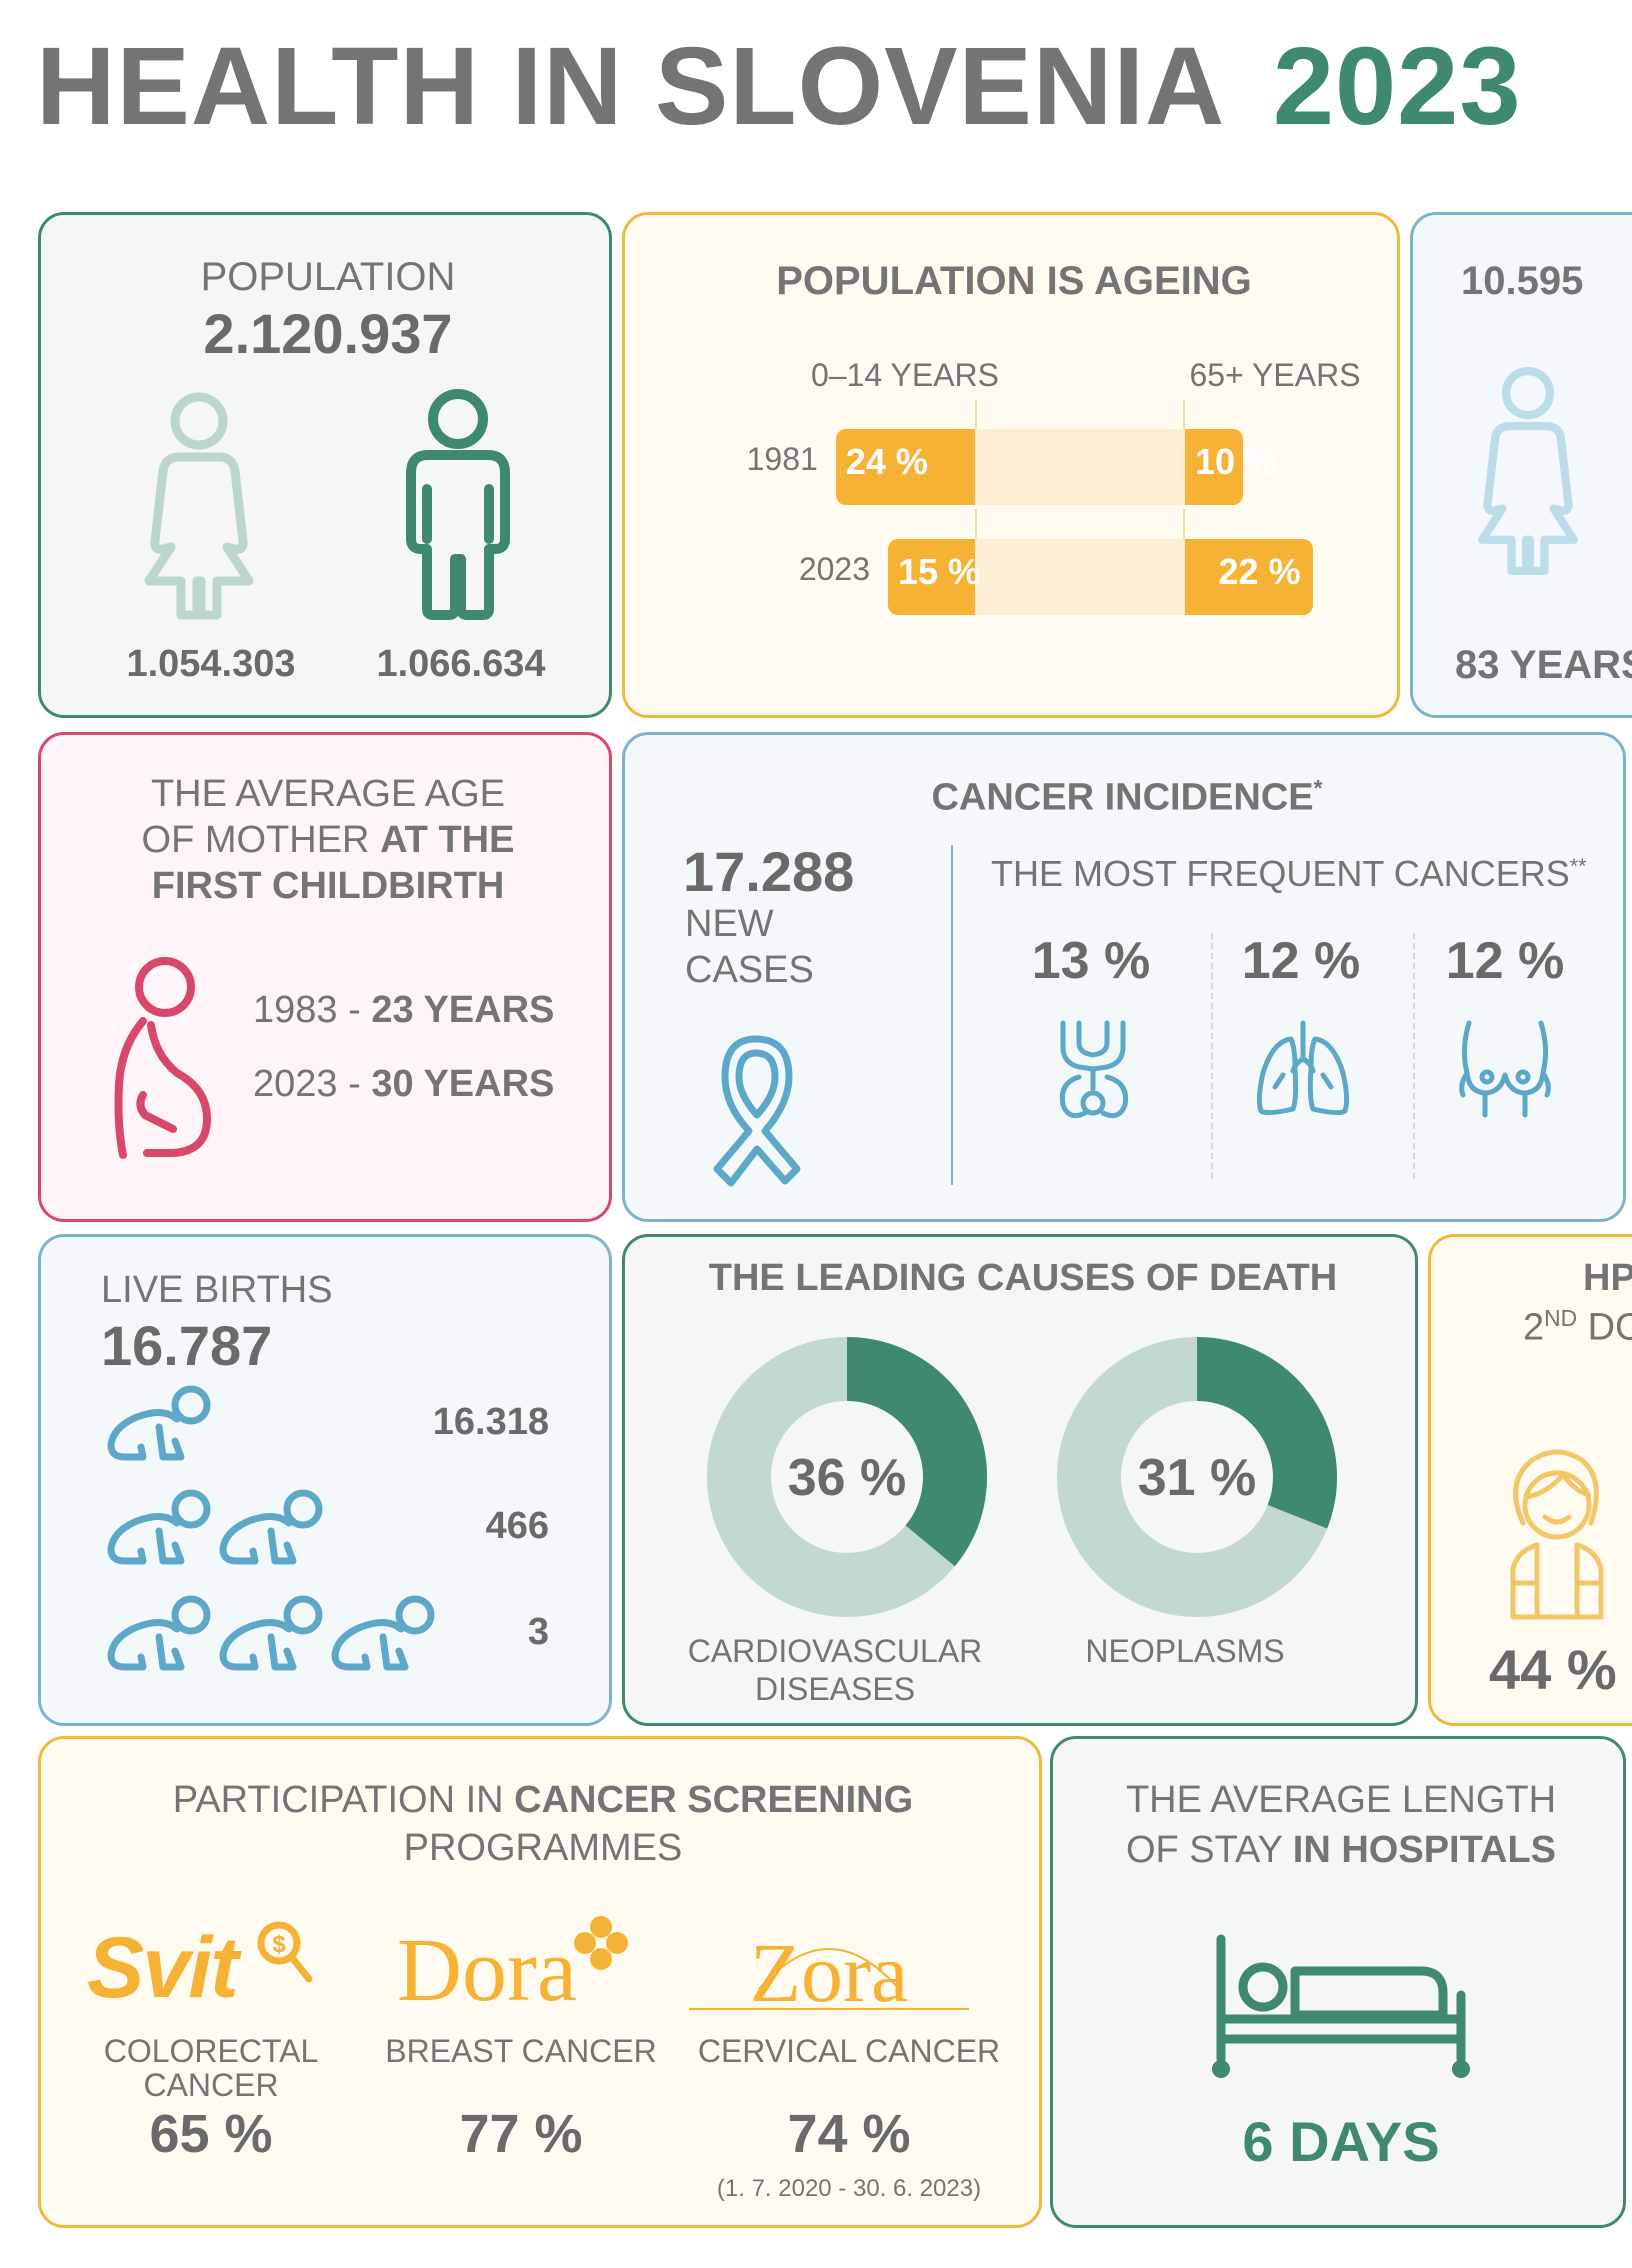  What do you see at coordinates (1301, 961) in the screenshot?
I see `cancer-item-2-pct: 12 %` at bounding box center [1301, 961].